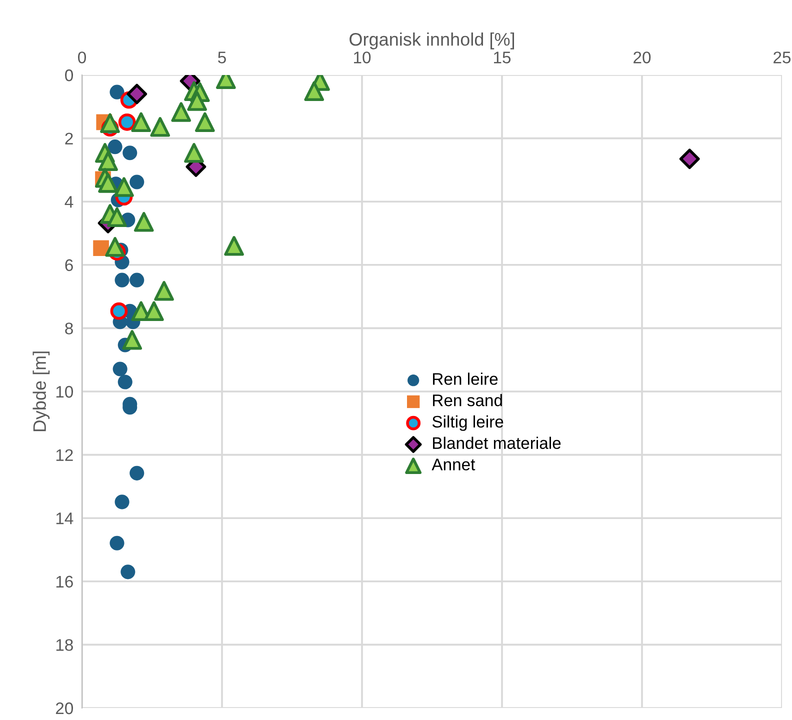 This screenshot has height=720, width=792. I want to click on y-tick-label: 2, so click(69, 138).